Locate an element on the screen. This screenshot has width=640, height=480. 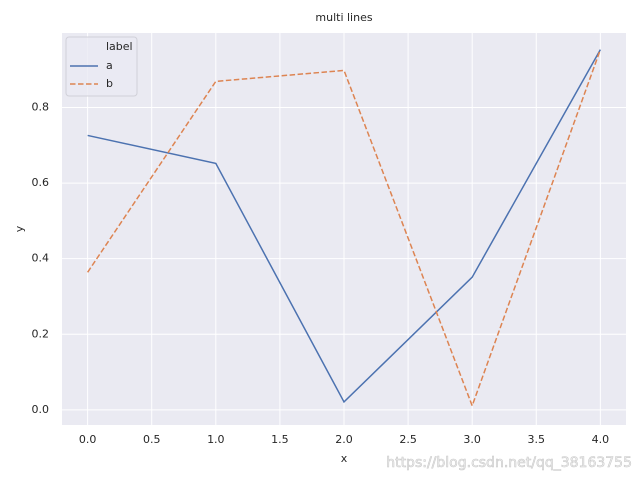
legend: label ab is located at coordinates (101, 66).